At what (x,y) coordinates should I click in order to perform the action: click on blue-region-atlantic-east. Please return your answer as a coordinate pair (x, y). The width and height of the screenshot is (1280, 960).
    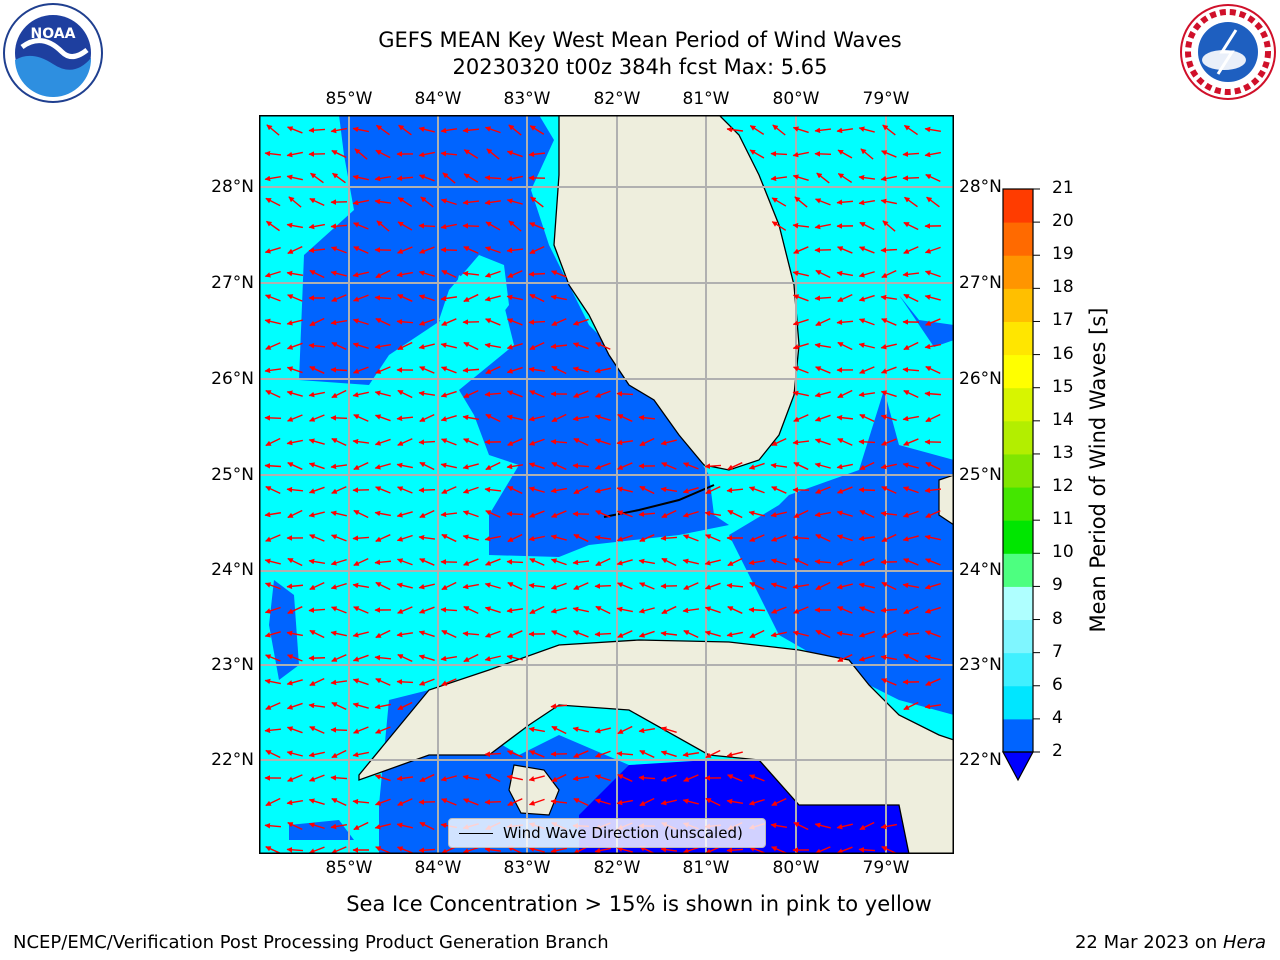
    Looking at the image, I should click on (841, 552).